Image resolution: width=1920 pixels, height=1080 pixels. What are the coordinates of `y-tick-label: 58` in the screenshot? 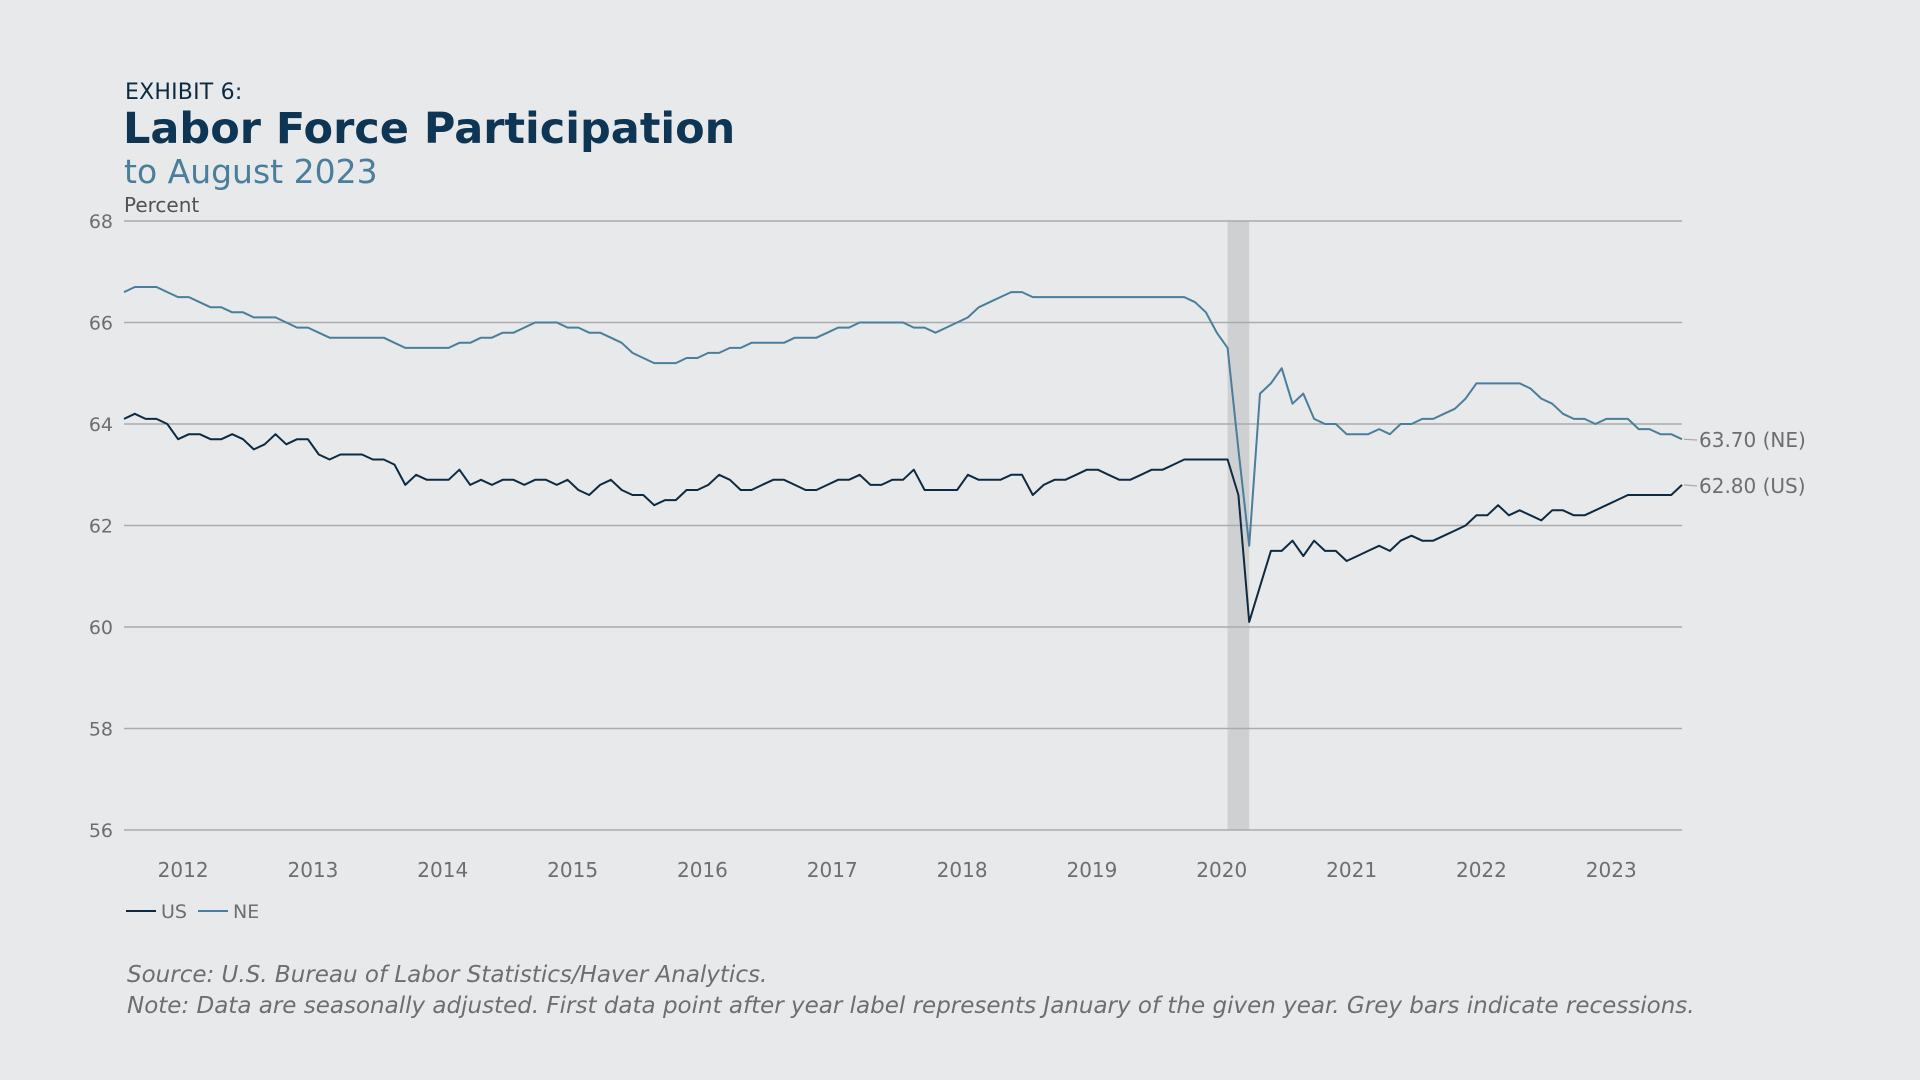 It's located at (101, 730).